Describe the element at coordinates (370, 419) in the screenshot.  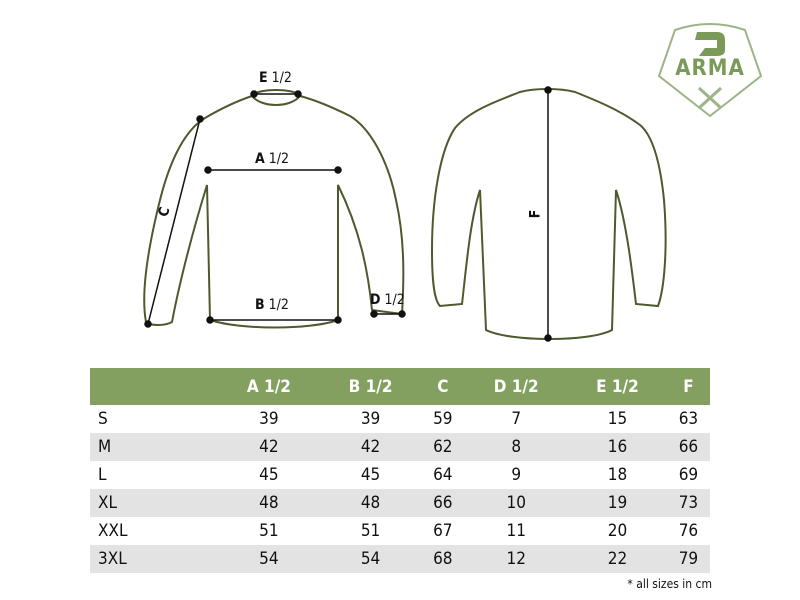
I see `cell-b: 39` at that location.